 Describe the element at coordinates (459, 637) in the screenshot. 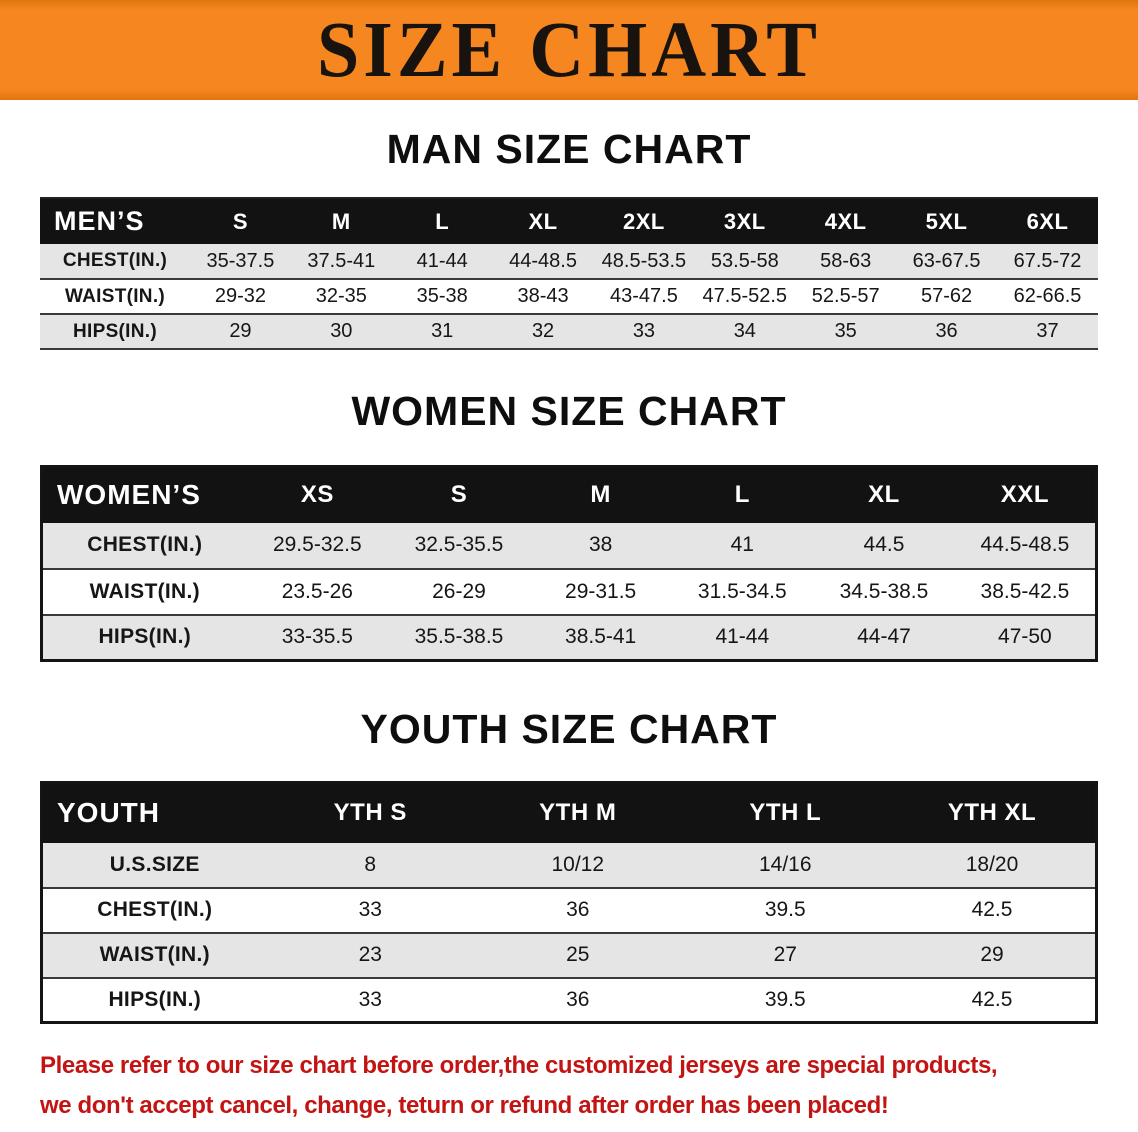

I see `cell-value: 35.5-38.5` at that location.